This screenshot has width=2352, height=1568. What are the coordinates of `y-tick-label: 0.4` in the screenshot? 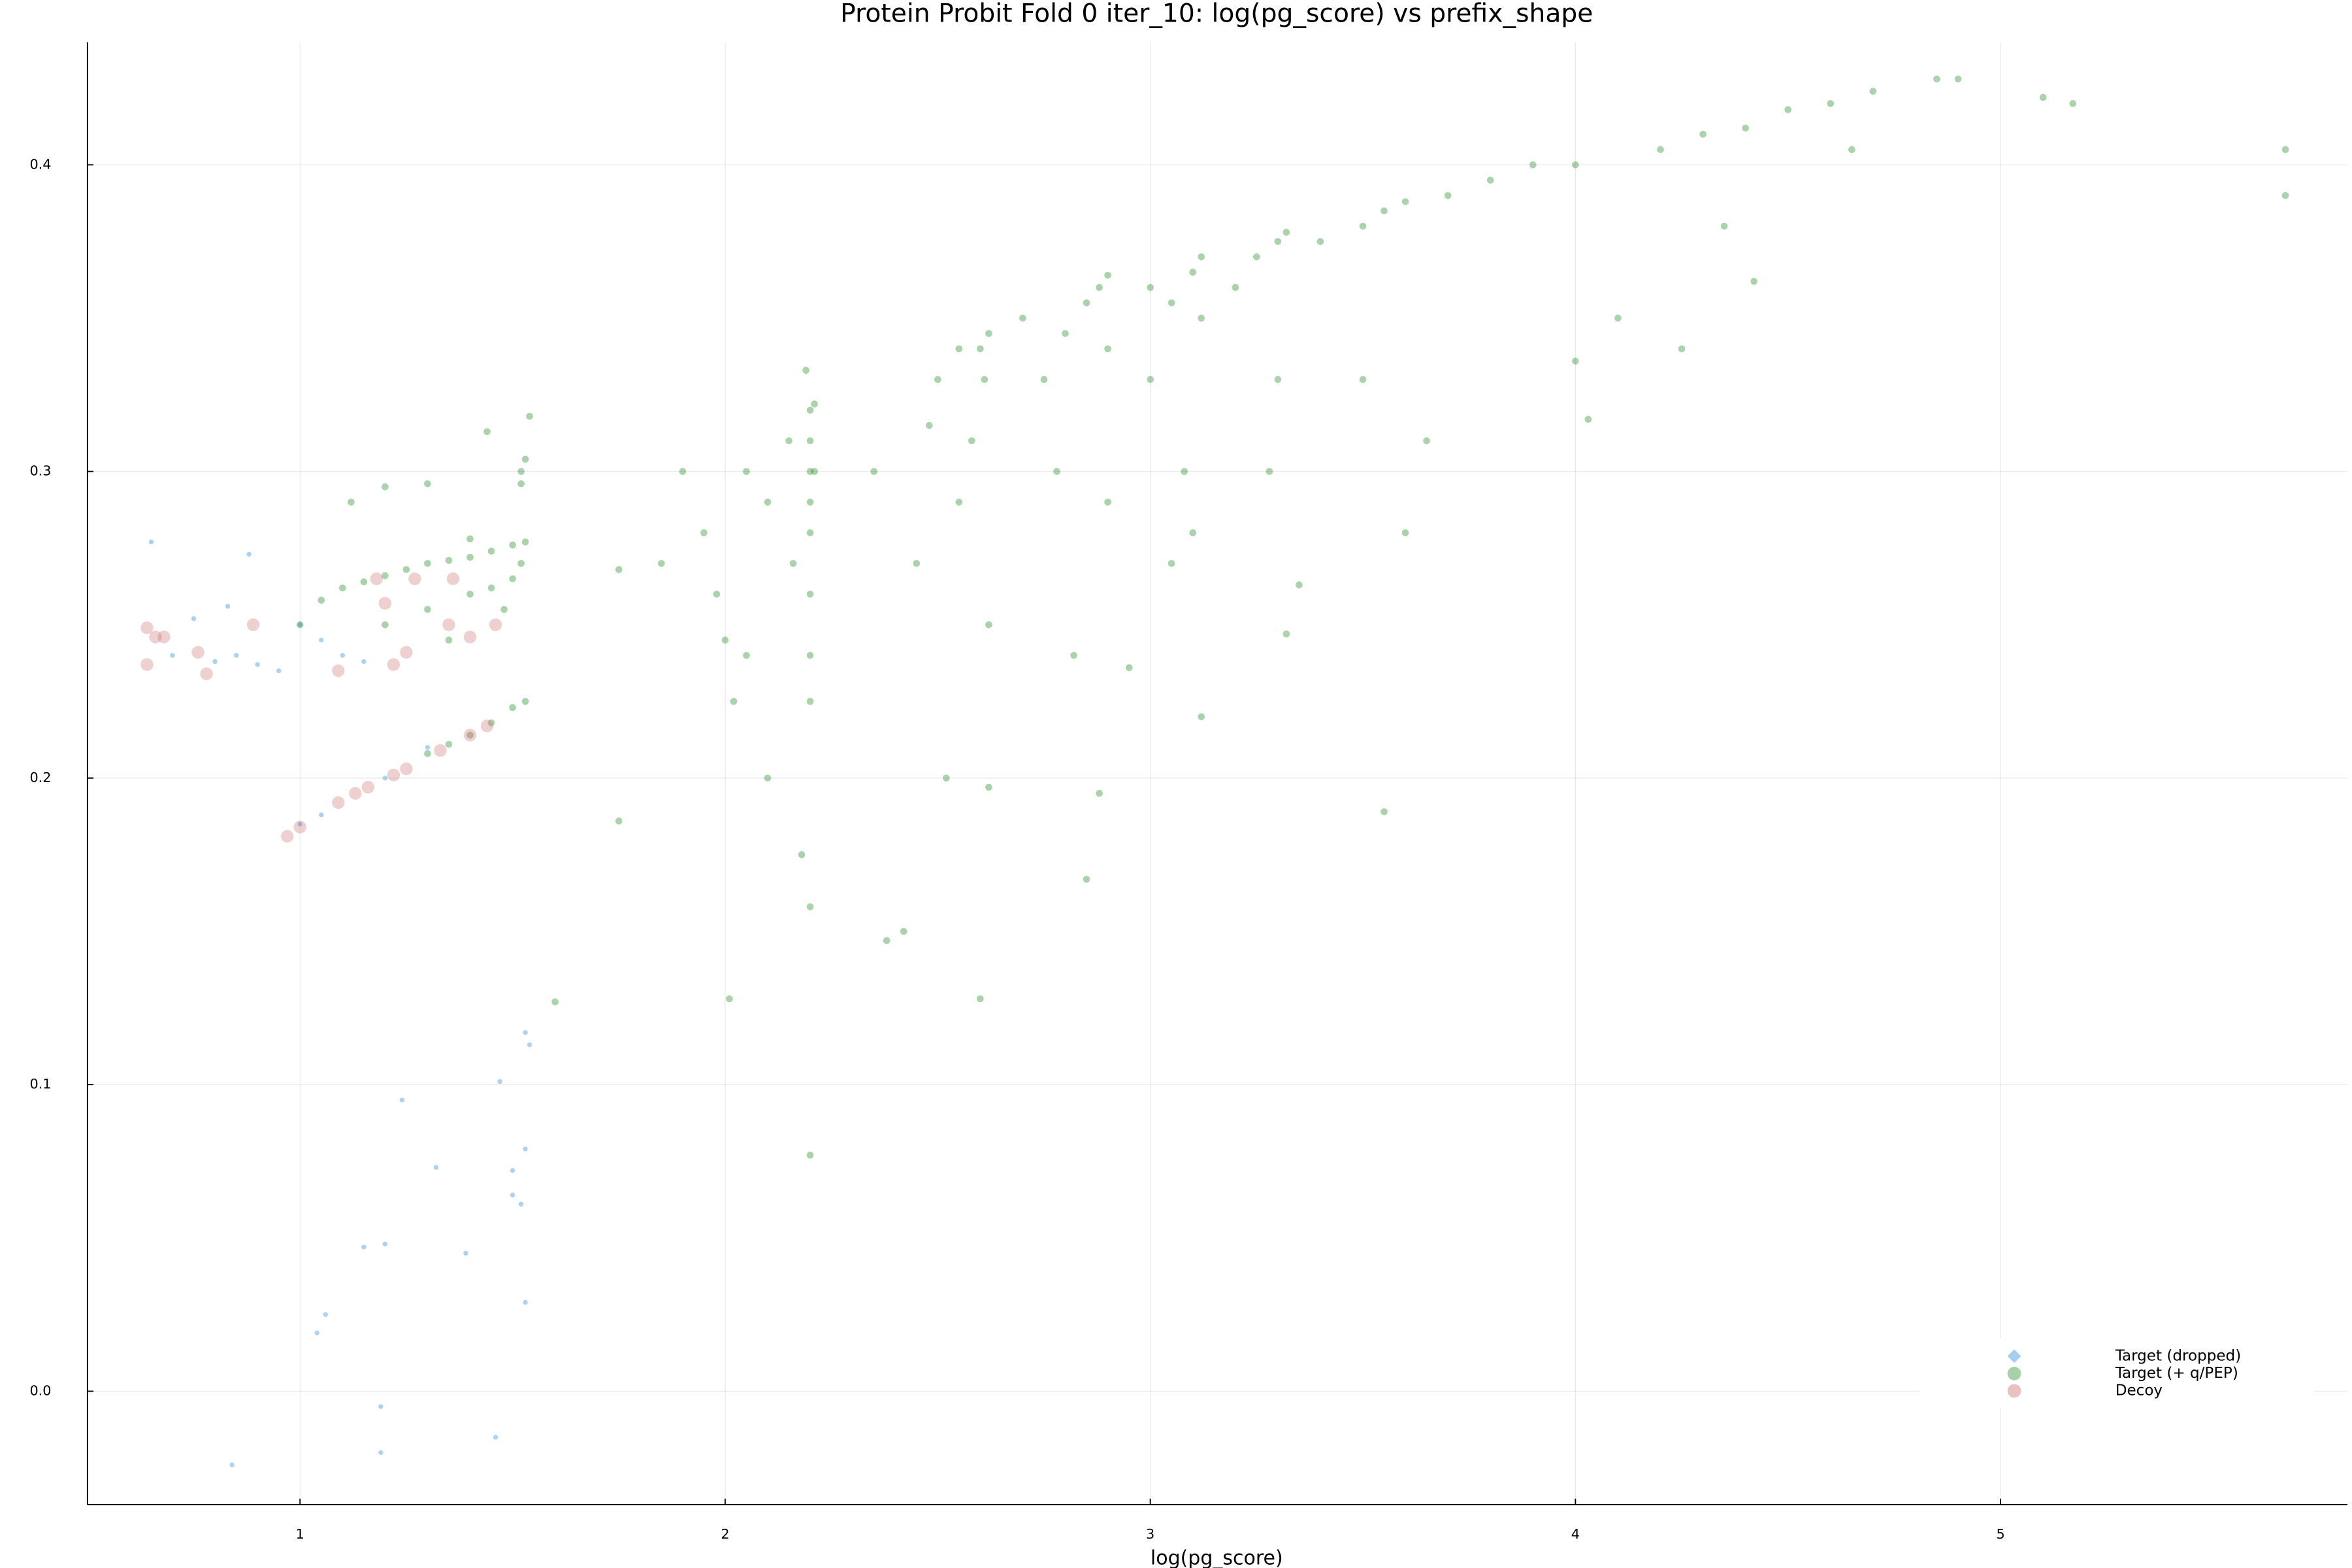 It's located at (40, 164).